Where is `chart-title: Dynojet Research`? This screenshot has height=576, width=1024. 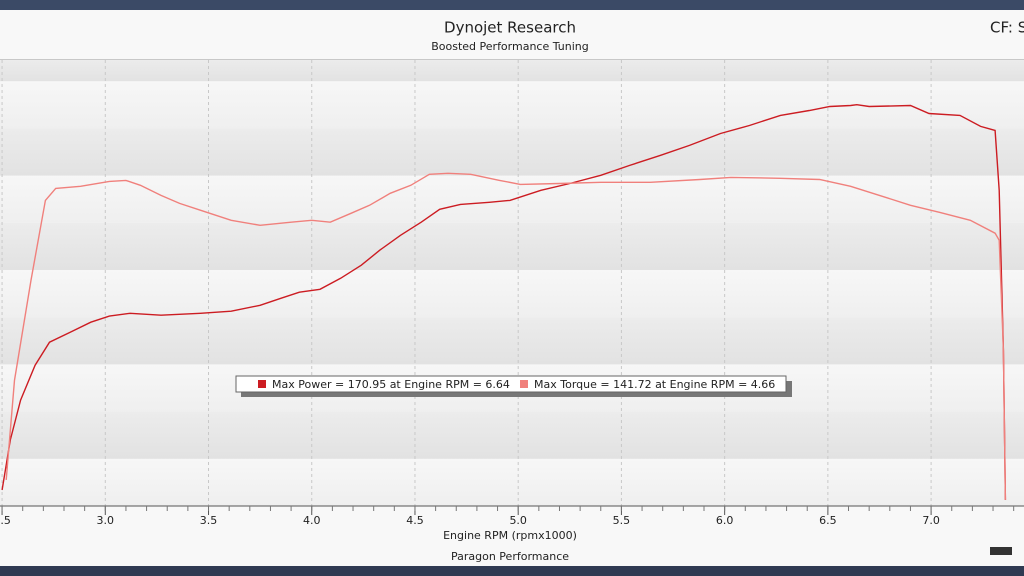
chart-title: Dynojet Research is located at coordinates (510, 28).